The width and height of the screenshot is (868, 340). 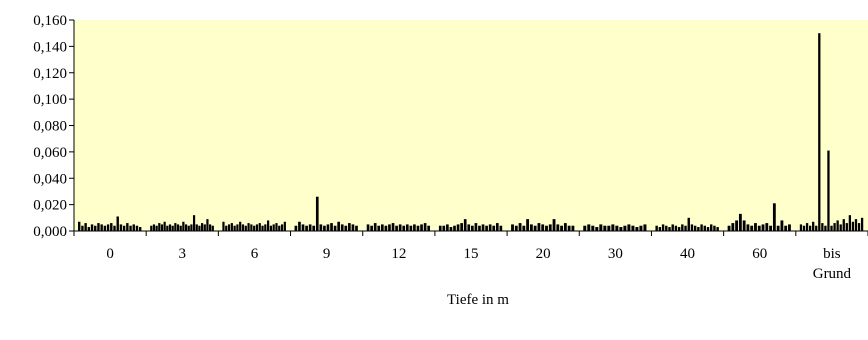 I want to click on y-tick-label: 0,120, so click(x=50, y=74).